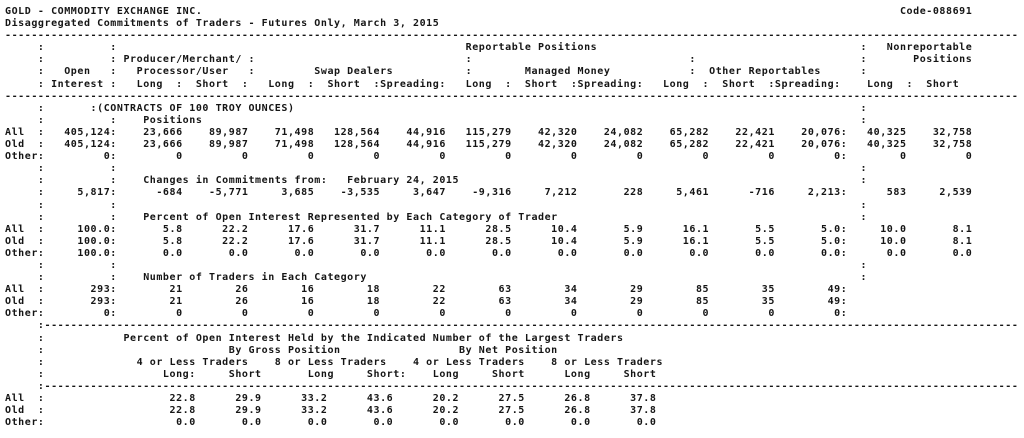 The height and width of the screenshot is (438, 1024). What do you see at coordinates (436, 108) in the screenshot?
I see `contracts-line: : :(CONTRACTS OF 100 TROY OUNCES) :` at bounding box center [436, 108].